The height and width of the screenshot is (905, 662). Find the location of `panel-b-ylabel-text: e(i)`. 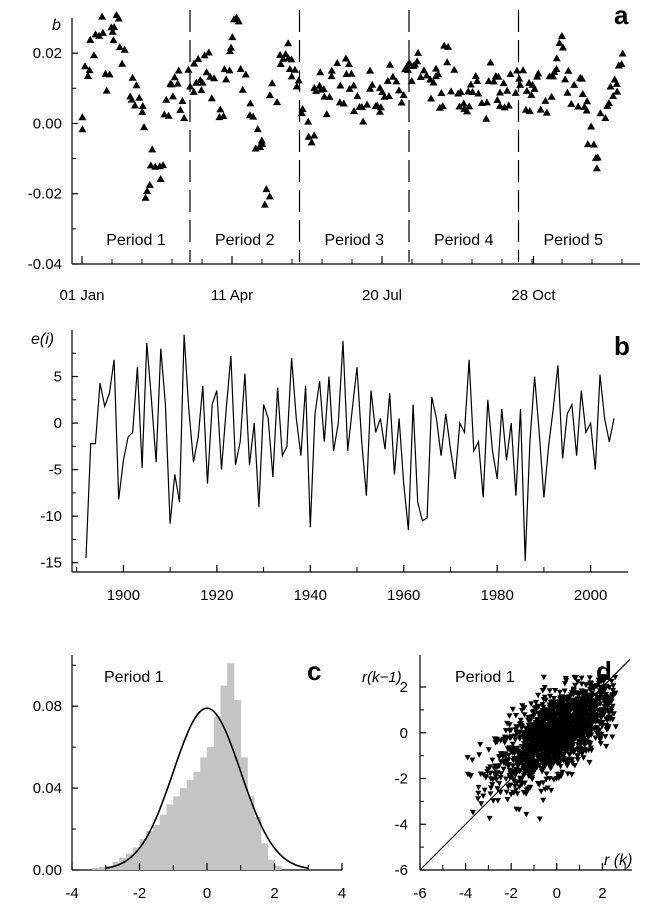

panel-b-ylabel-text: e(i) is located at coordinates (42, 339).